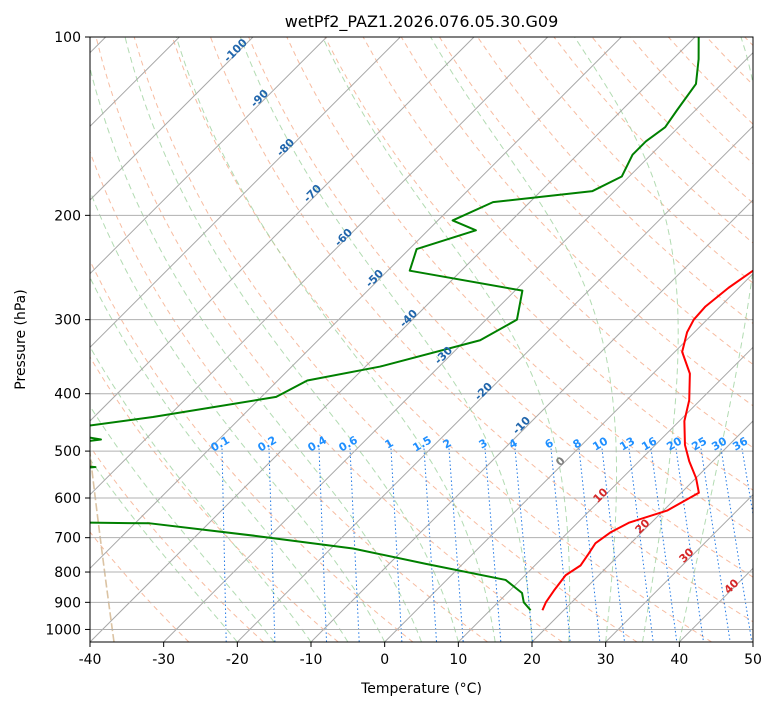 The height and width of the screenshot is (708, 775). I want to click on x-tick-label: -10, so click(311, 660).